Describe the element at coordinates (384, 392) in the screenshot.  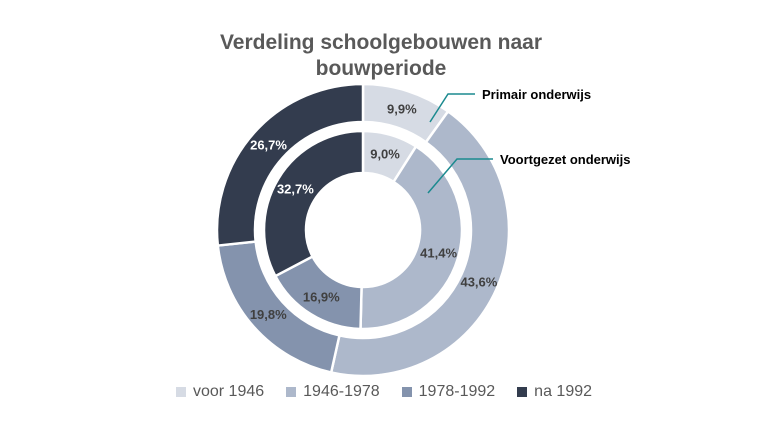
I see `legend: voor 1946 1946-1978 1978-1992 na 1992` at that location.